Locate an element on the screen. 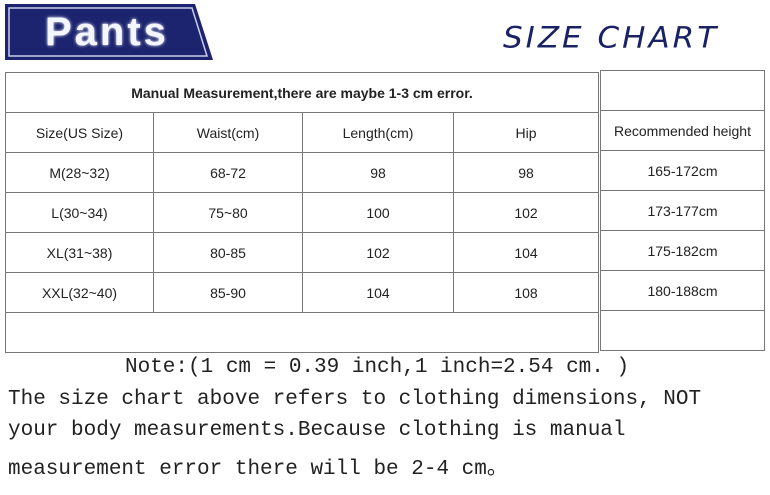 The height and width of the screenshot is (495, 770). conversion-note: Note:(1 cm = 0.39 inch,1 inch=2.54 cm. ) is located at coordinates (377, 367).